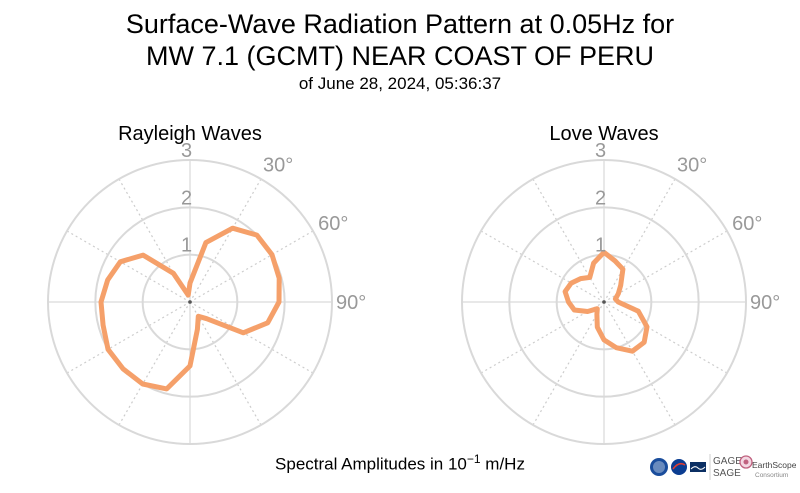  What do you see at coordinates (746, 462) in the screenshot?
I see `earthscope-logo` at bounding box center [746, 462].